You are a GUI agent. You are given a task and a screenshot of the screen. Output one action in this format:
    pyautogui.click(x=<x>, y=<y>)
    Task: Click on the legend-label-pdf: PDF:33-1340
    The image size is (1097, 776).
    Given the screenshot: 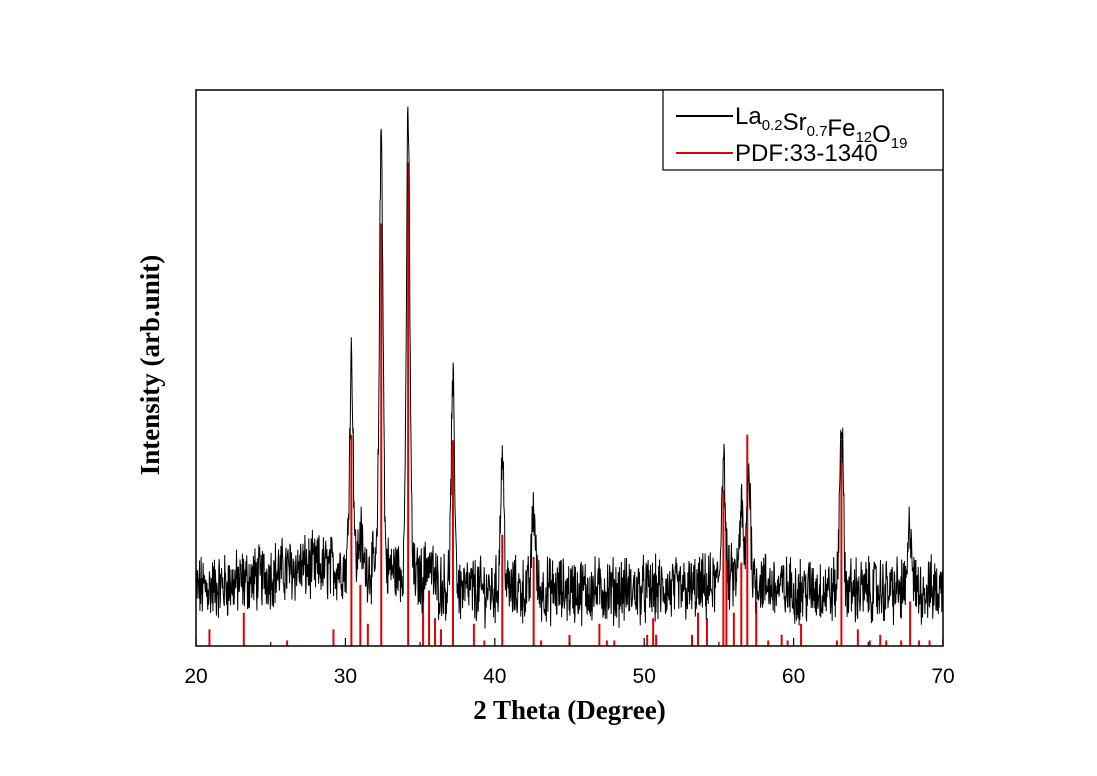 What is the action you would take?
    pyautogui.click(x=806, y=153)
    